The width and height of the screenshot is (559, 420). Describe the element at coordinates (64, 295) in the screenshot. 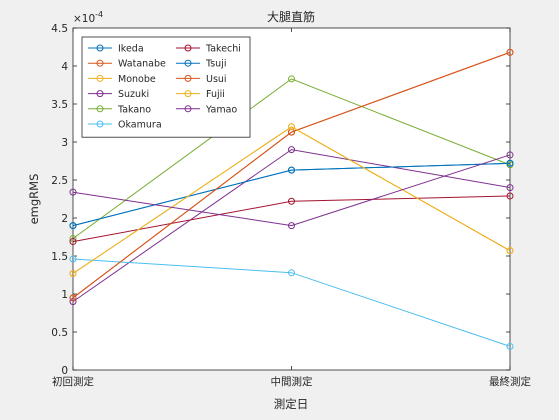

I see `y-tick-label: 1` at that location.